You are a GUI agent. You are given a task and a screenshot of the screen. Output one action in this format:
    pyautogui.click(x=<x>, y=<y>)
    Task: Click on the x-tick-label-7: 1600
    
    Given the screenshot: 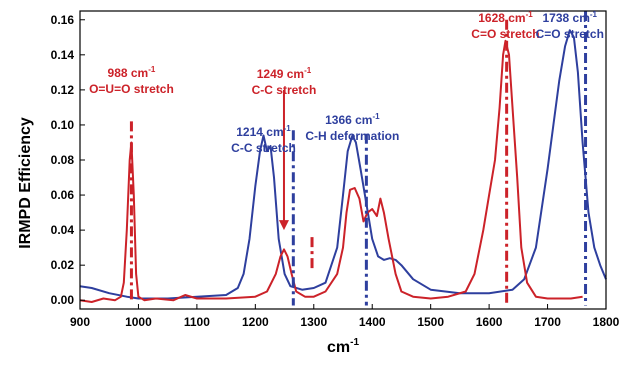 What is the action you would take?
    pyautogui.click(x=489, y=322)
    